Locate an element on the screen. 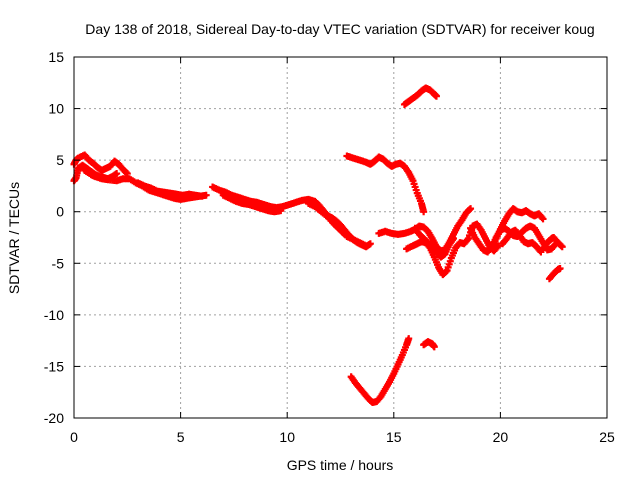 The width and height of the screenshot is (640, 480). y-tick-label: -15 is located at coordinates (54, 366).